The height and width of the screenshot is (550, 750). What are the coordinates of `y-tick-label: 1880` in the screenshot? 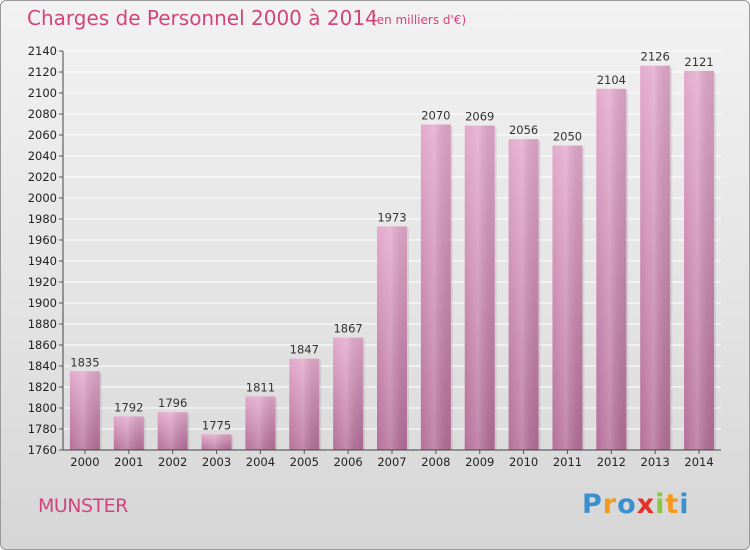 It's located at (42, 324).